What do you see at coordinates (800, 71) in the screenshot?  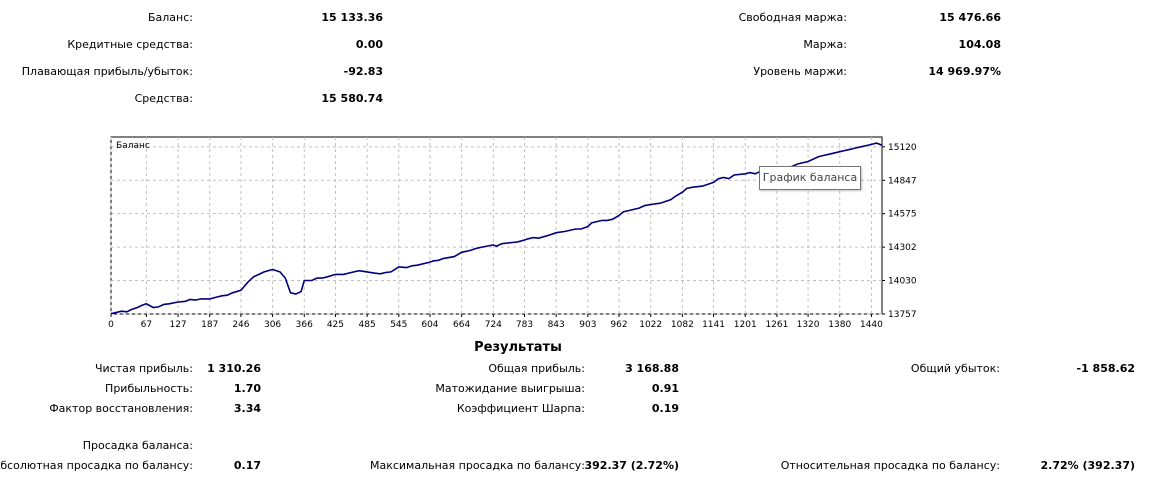 I see `margin-level-label: Уровень маржи:` at bounding box center [800, 71].